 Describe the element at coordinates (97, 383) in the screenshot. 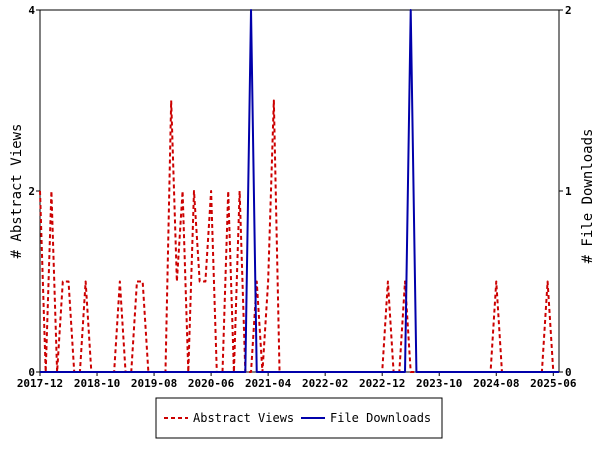

I see `x-axis-tick-label: 2018-10` at that location.